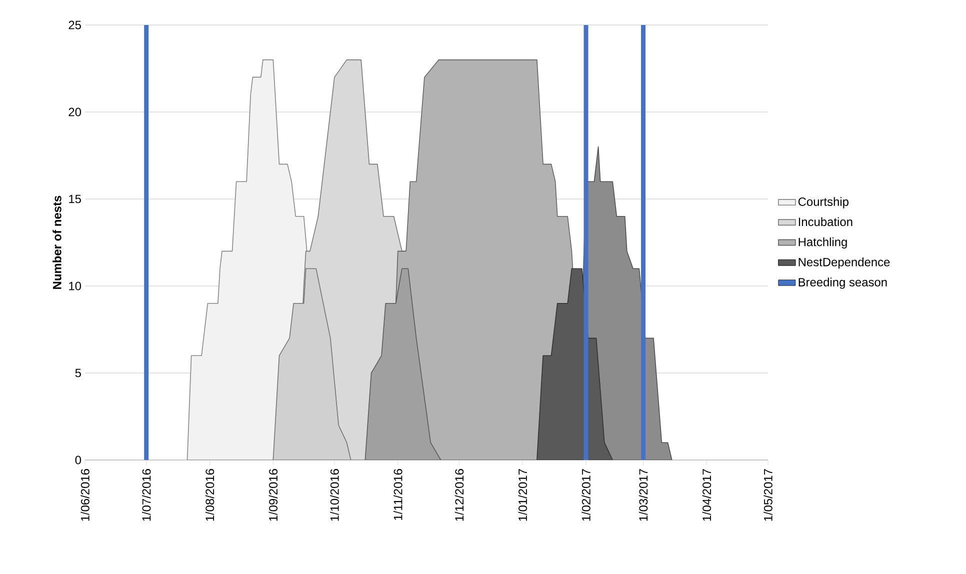 The height and width of the screenshot is (574, 966). What do you see at coordinates (822, 243) in the screenshot?
I see `legend-label: Hatchling` at bounding box center [822, 243].